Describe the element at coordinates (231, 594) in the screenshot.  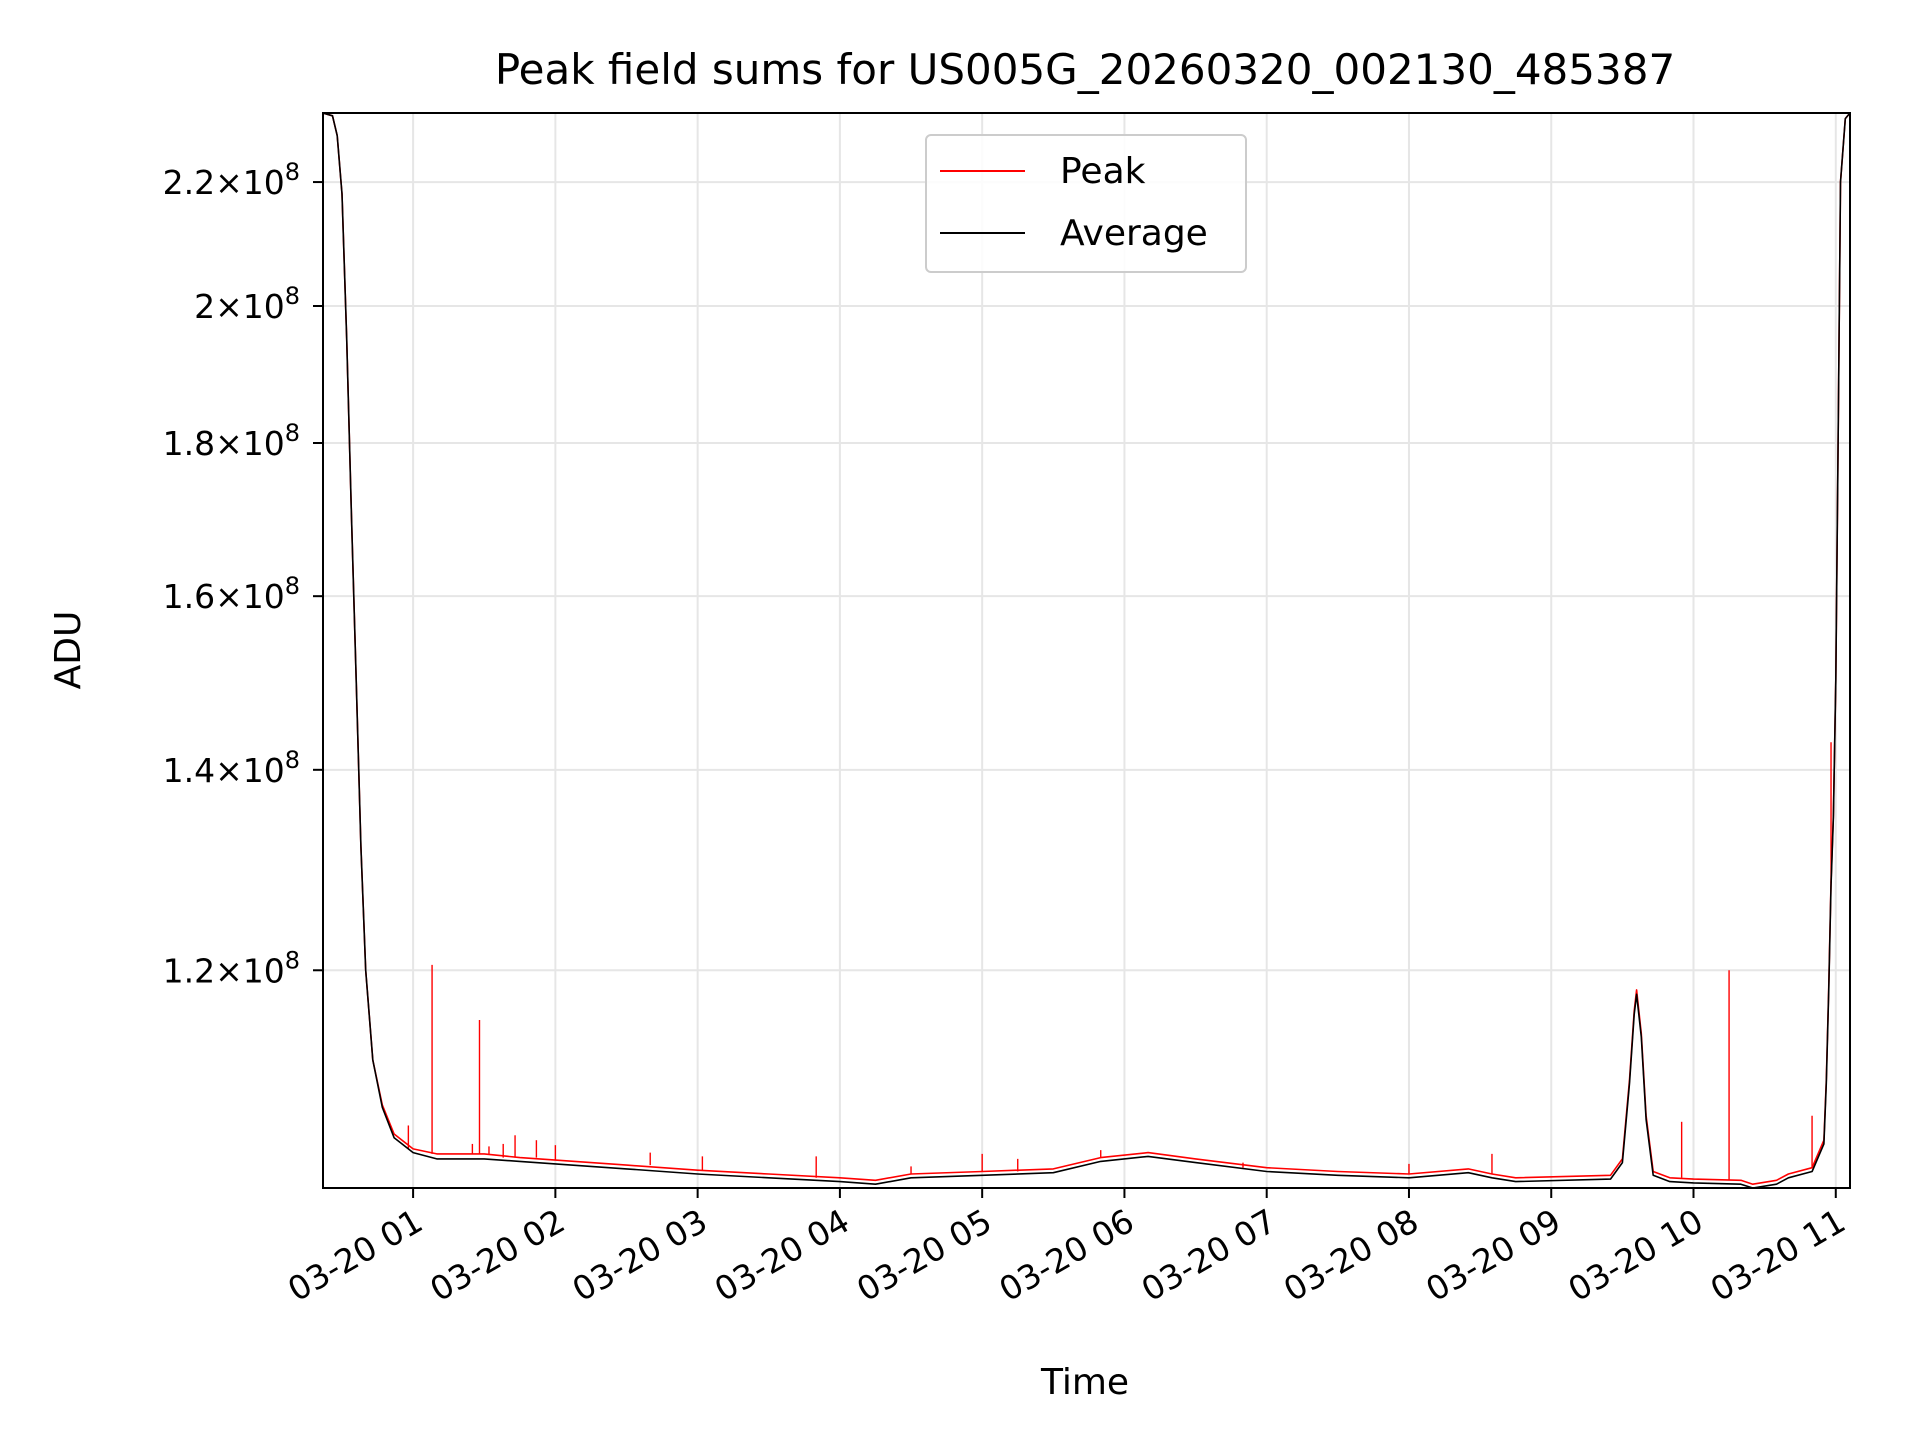
I see `y-tick-label: 1.6×108` at that location.